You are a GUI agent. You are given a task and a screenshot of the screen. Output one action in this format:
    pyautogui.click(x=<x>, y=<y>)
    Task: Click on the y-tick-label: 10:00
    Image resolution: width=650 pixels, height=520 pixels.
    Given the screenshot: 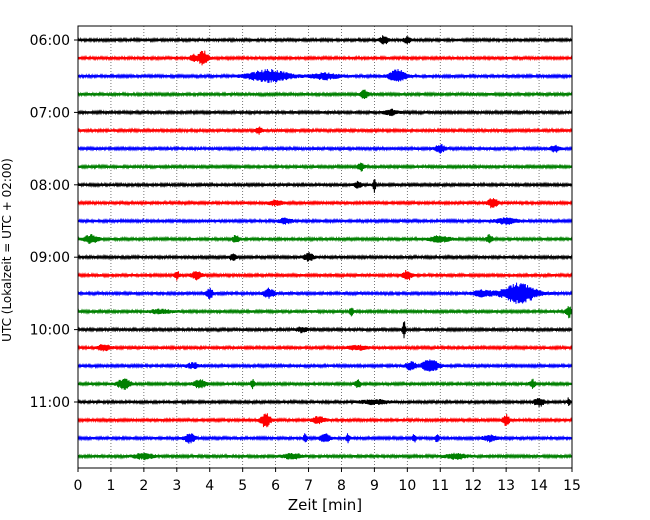 What is the action you would take?
    pyautogui.click(x=50, y=331)
    